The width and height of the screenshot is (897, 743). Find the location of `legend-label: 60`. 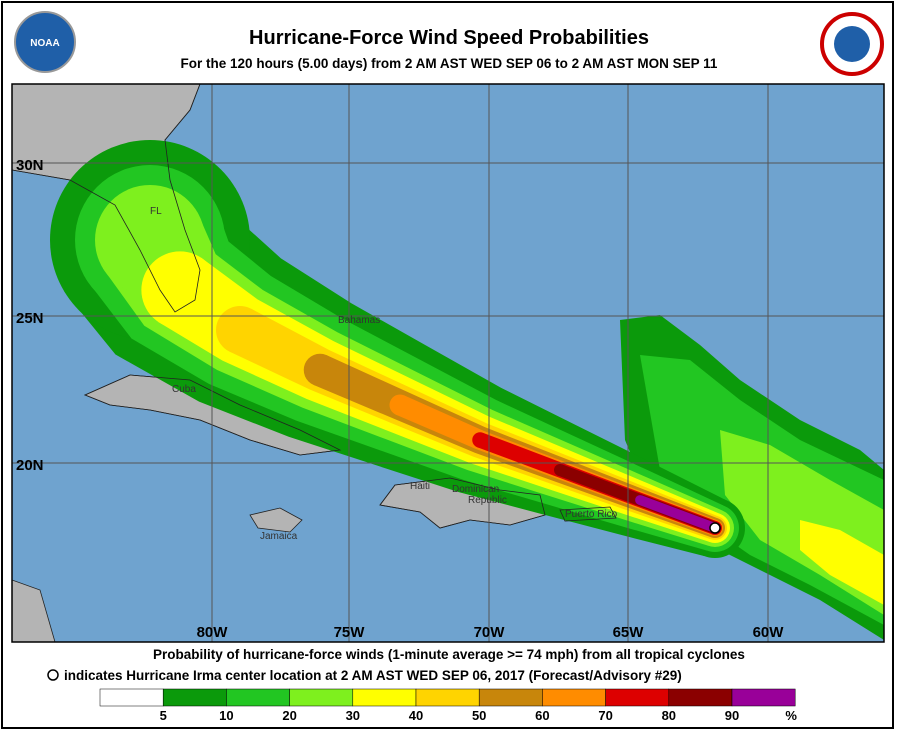

legend-label: 60 is located at coordinates (542, 715).